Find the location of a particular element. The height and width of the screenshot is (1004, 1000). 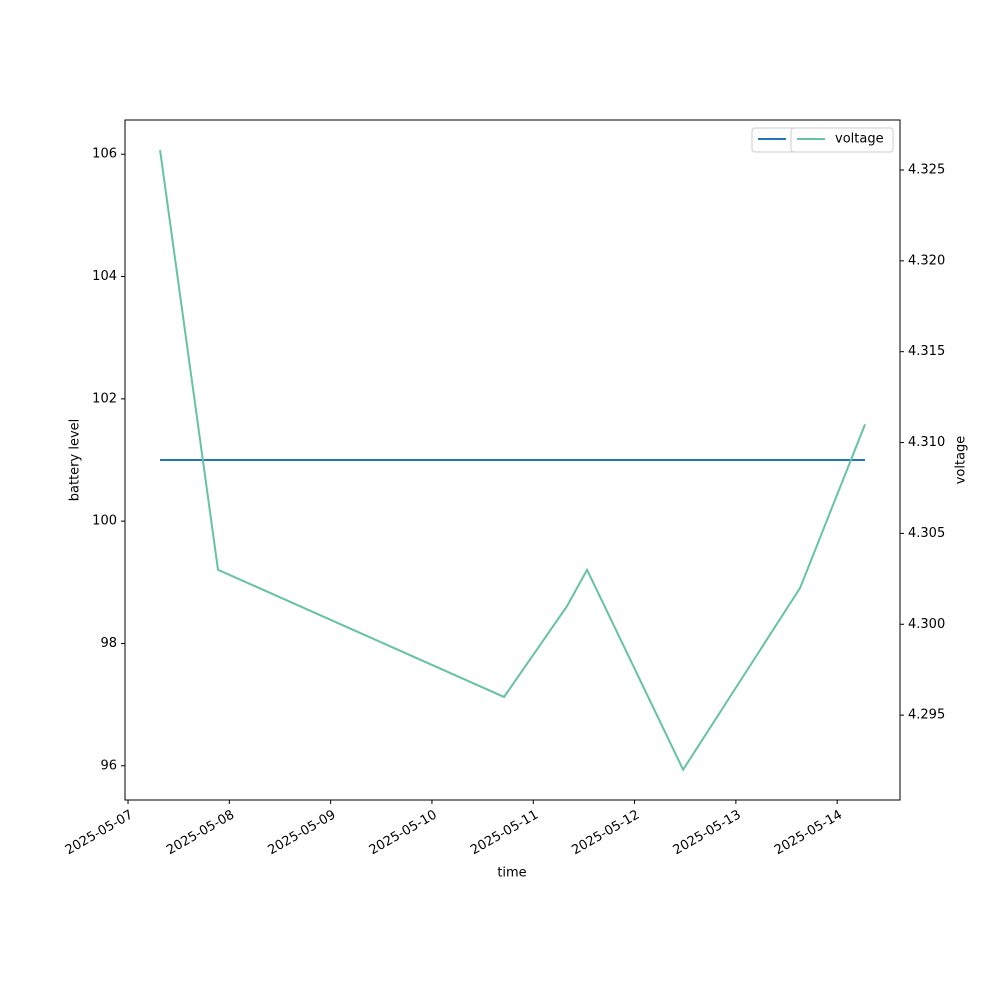

y2-tick-label: 4.320 is located at coordinates (926, 260).